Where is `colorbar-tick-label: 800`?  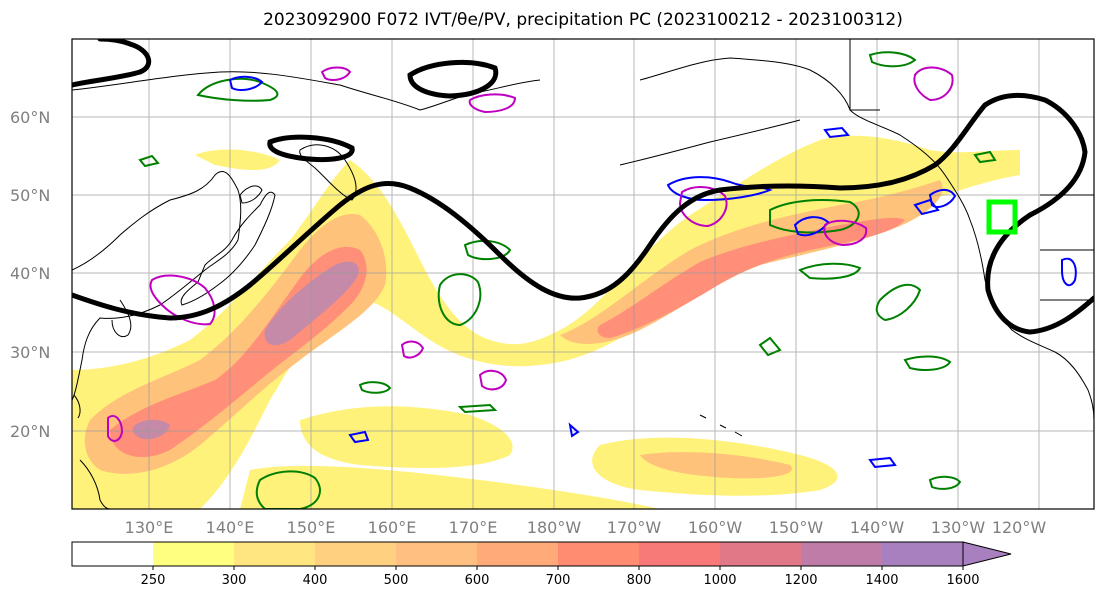 colorbar-tick-label: 800 is located at coordinates (639, 580).